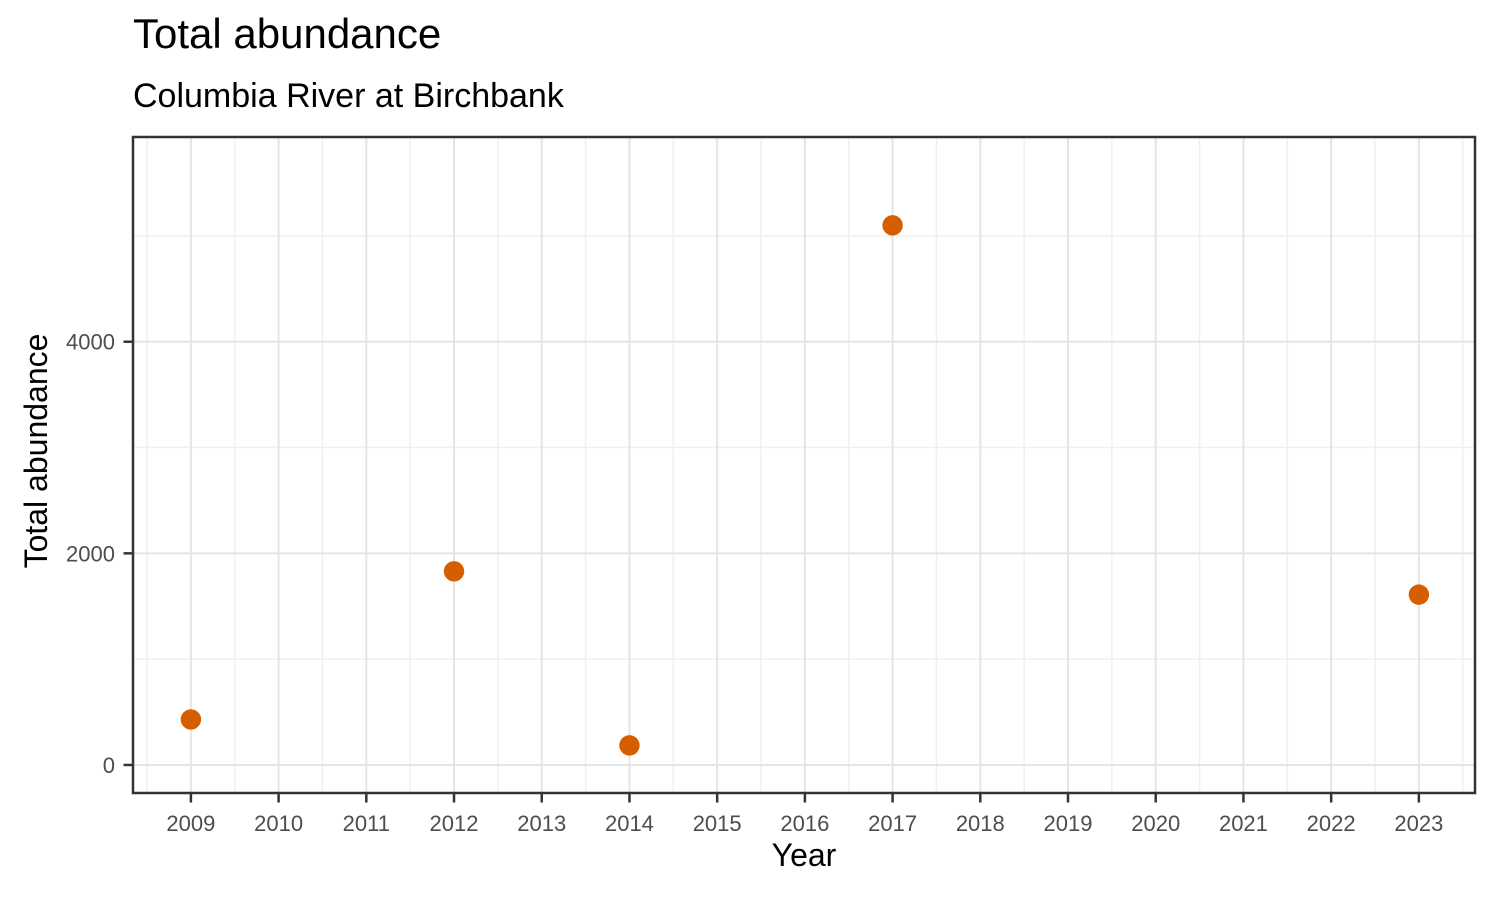  What do you see at coordinates (892, 823) in the screenshot?
I see `x-tick-label: 2017` at bounding box center [892, 823].